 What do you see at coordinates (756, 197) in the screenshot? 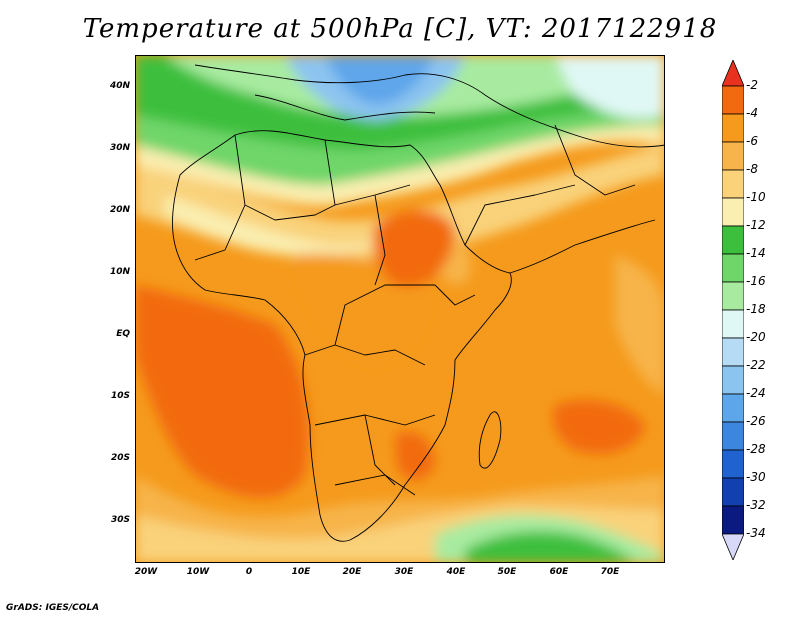
I see `colorbar-label: -10` at bounding box center [756, 197].